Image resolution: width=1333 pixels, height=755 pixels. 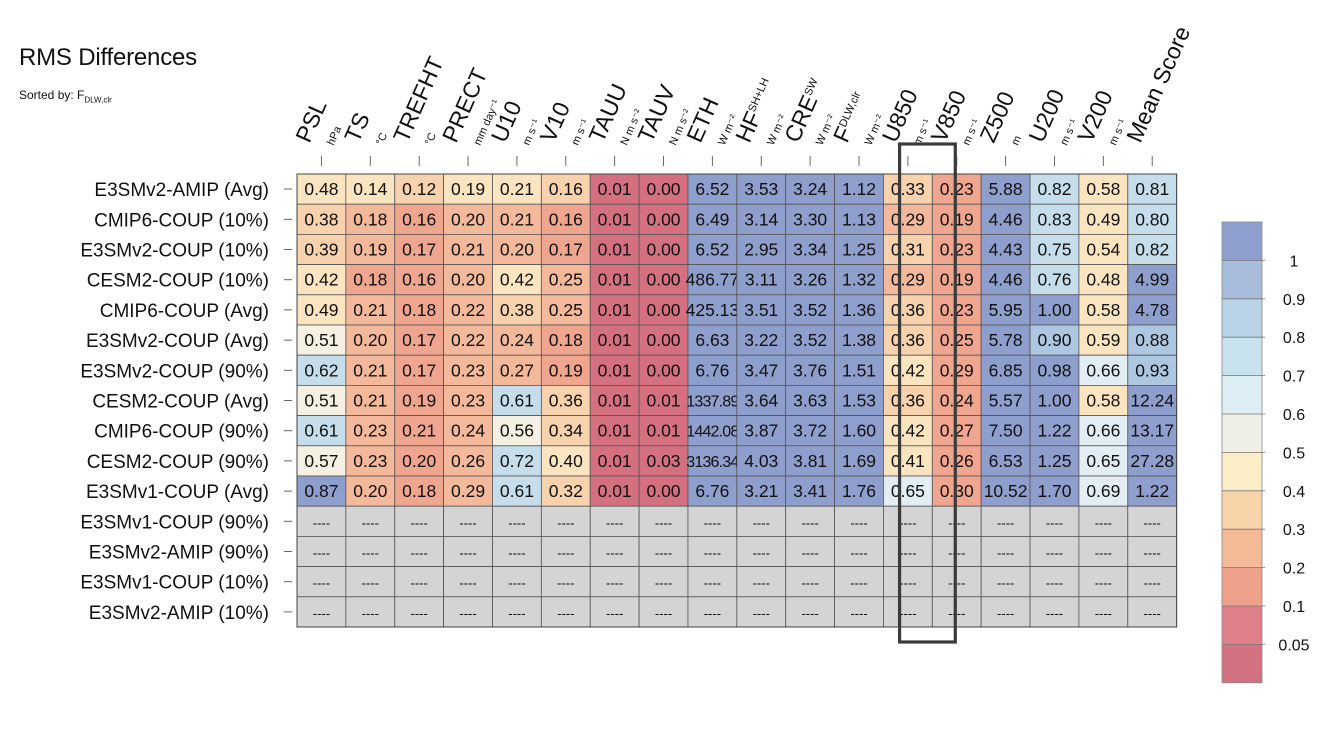 What do you see at coordinates (566, 219) in the screenshot?
I see `cell-value: 0.16` at bounding box center [566, 219].